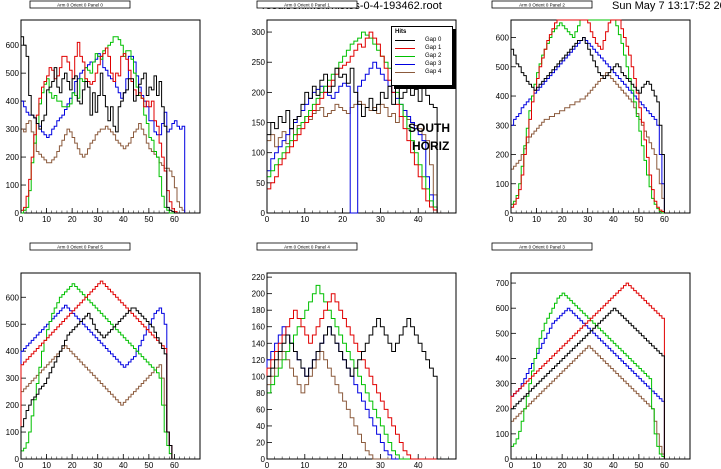 The width and height of the screenshot is (721, 469). I want to click on legend-entry-gap1: Gap 1, so click(423, 49).